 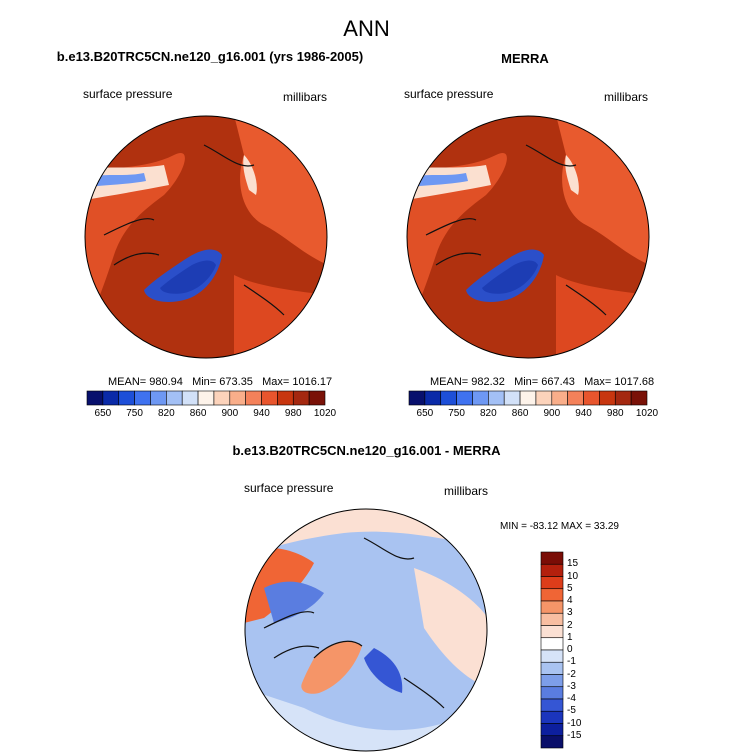 What do you see at coordinates (198, 413) in the screenshot?
I see `colorbar-tick-label: 860` at bounding box center [198, 413].